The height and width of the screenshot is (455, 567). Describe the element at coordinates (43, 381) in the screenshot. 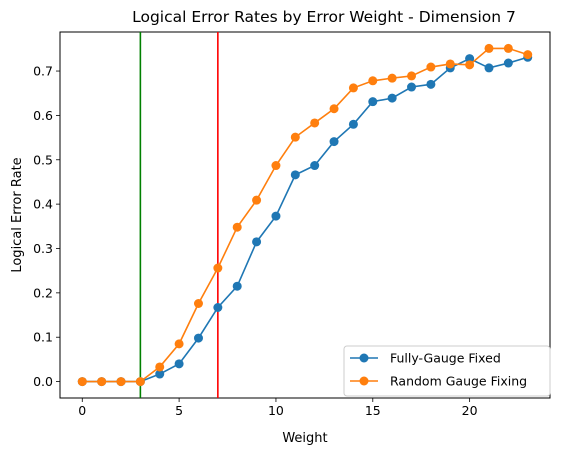

I see `y-tick-label: 0.0` at that location.